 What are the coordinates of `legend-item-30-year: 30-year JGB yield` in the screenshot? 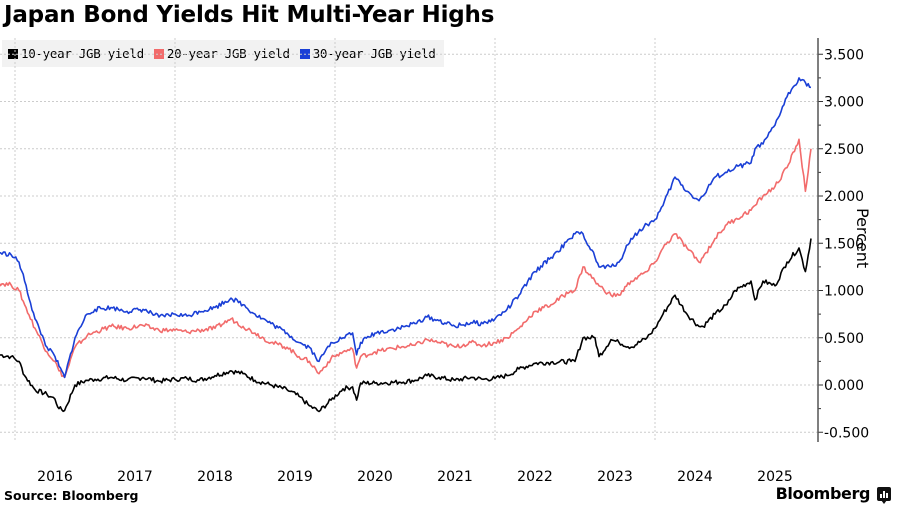 It's located at (367, 53).